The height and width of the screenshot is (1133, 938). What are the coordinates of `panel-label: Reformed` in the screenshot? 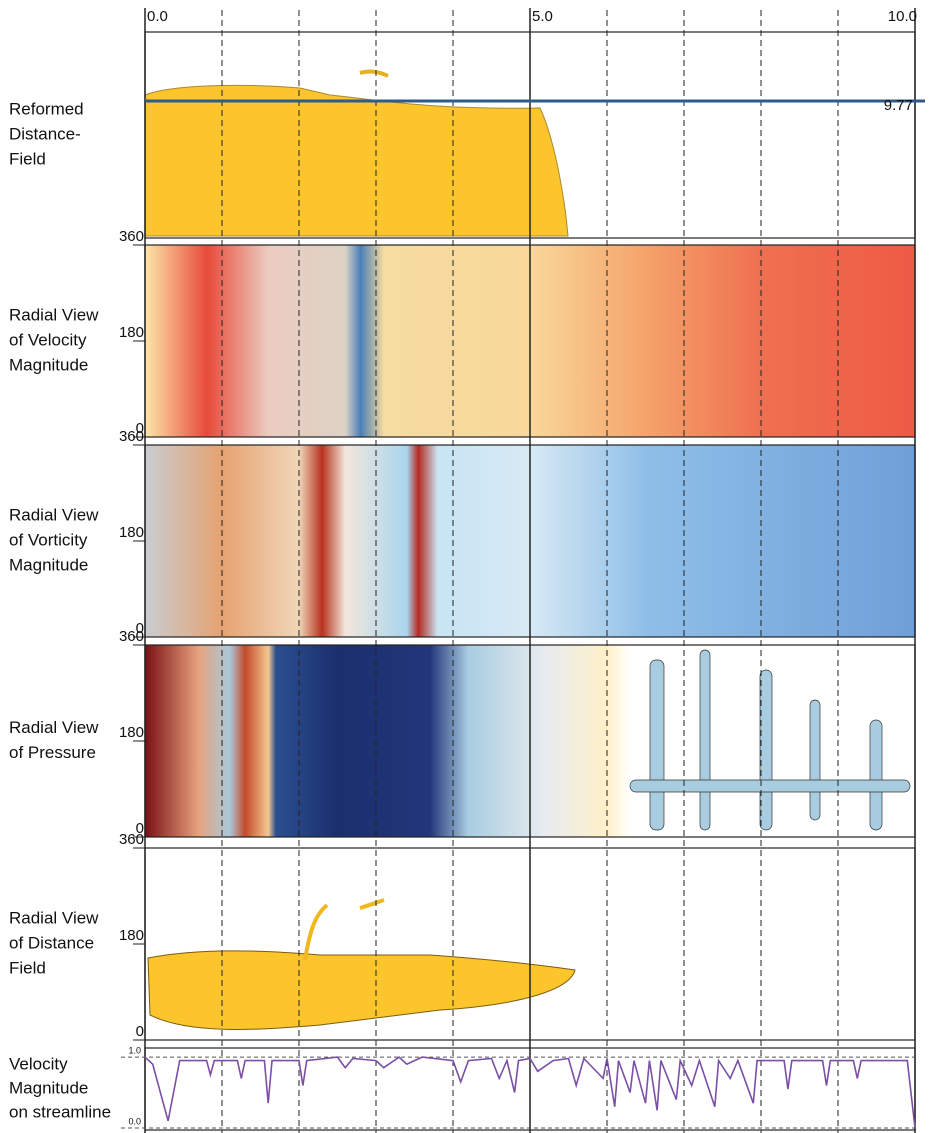 It's located at (46, 108).